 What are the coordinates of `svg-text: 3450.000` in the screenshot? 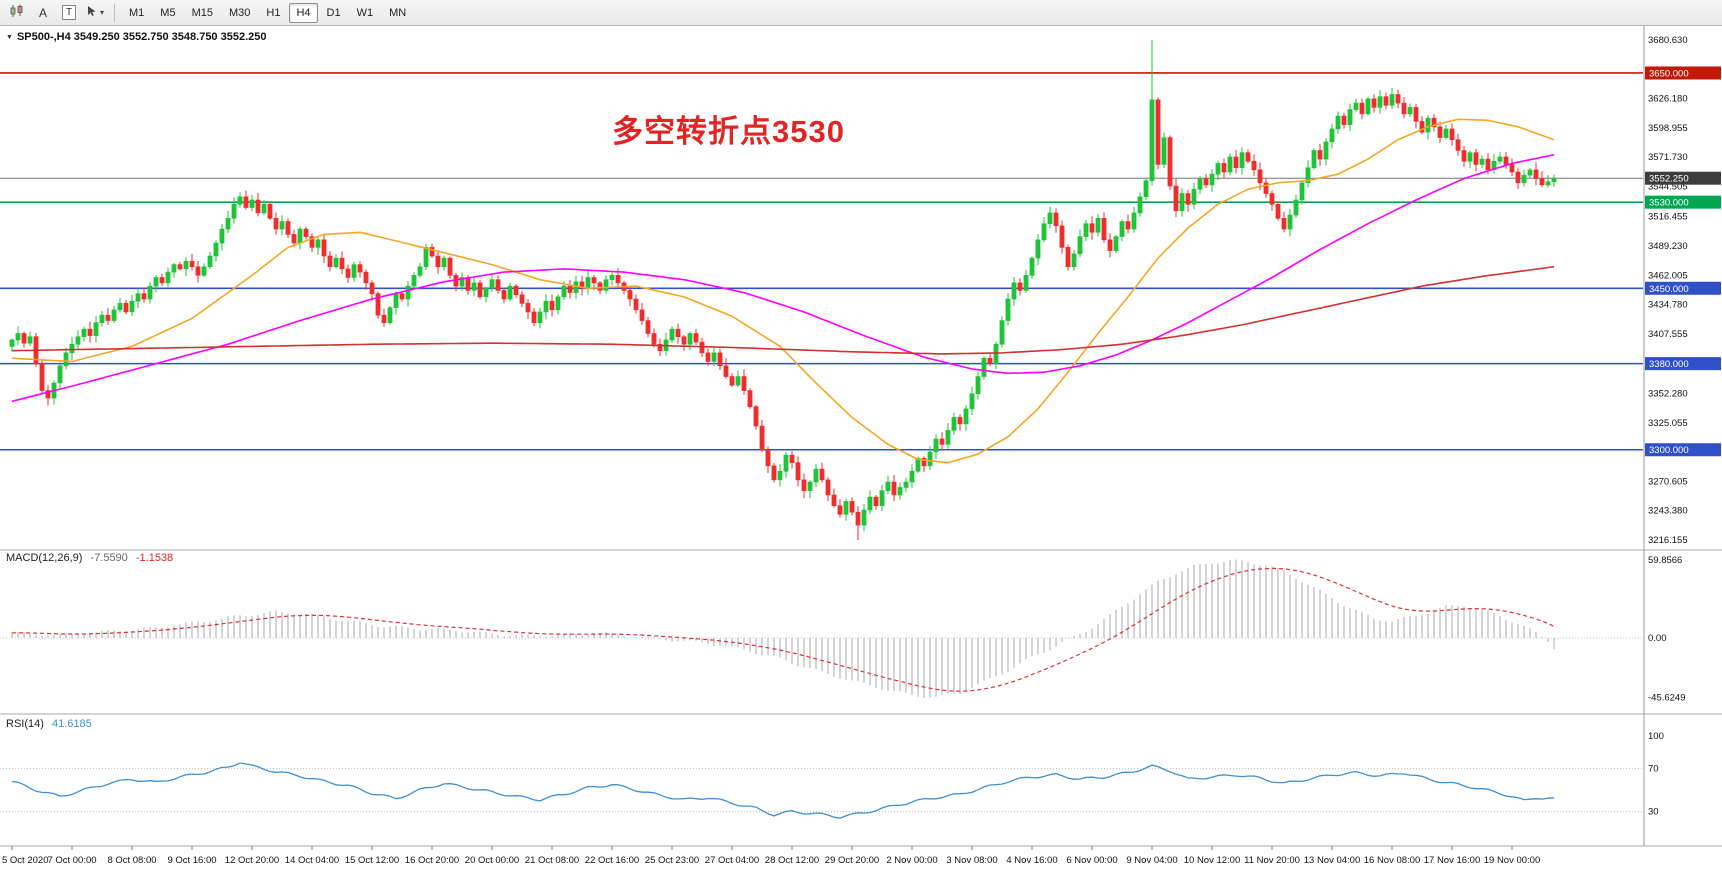 It's located at (1669, 289).